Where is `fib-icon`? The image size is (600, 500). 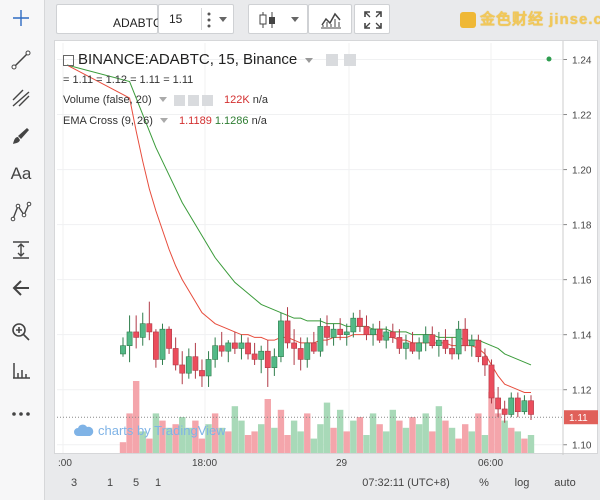 fib-icon is located at coordinates (21, 98).